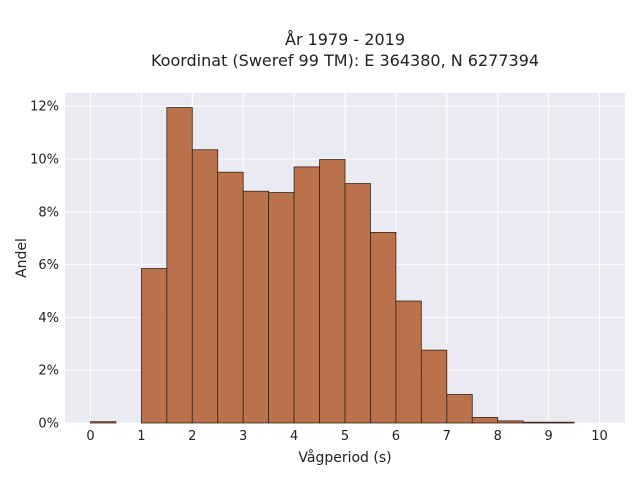 This screenshot has width=640, height=480. What do you see at coordinates (345, 39) in the screenshot?
I see `chart-title-line1: År 1979 - 2019` at bounding box center [345, 39].